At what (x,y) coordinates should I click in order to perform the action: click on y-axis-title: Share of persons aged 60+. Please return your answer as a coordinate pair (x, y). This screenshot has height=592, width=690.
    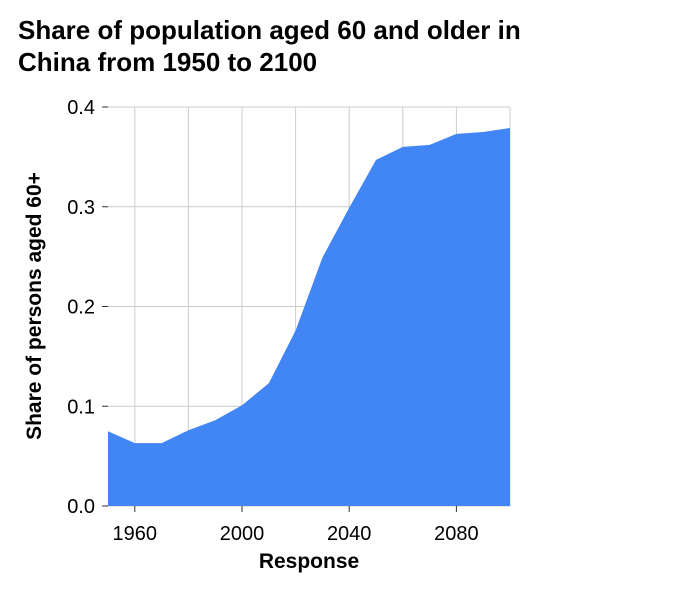
    Looking at the image, I should click on (34, 306).